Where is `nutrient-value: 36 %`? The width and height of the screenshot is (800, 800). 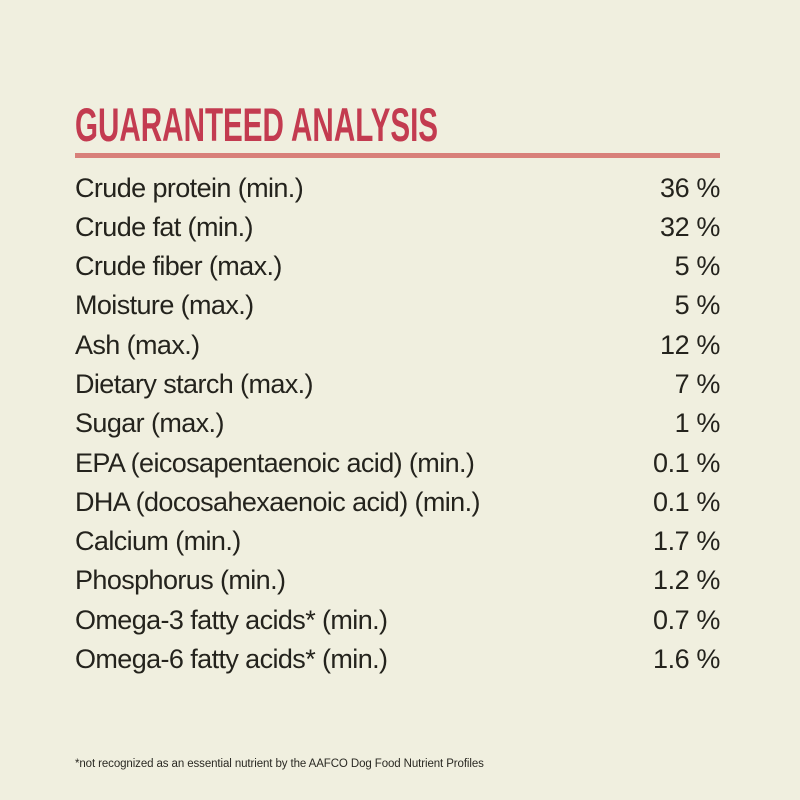
nutrient-value: 36 % is located at coordinates (690, 187).